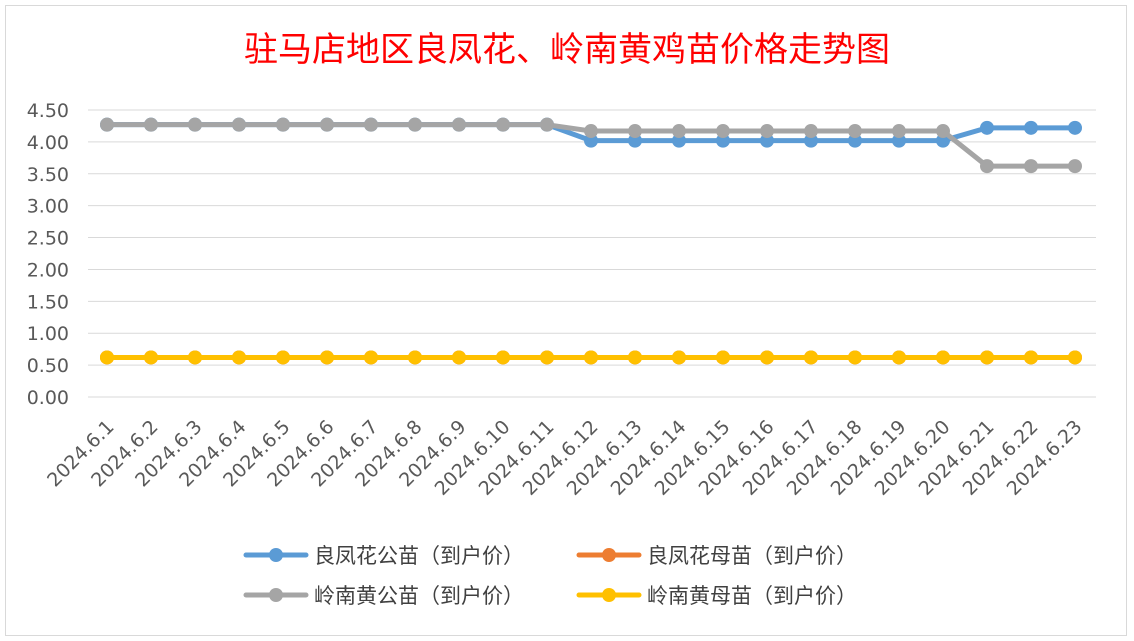 Image resolution: width=1134 pixels, height=641 pixels. What do you see at coordinates (752, 556) in the screenshot?
I see `legend-label: 良凤花母苗（到户价）` at bounding box center [752, 556].